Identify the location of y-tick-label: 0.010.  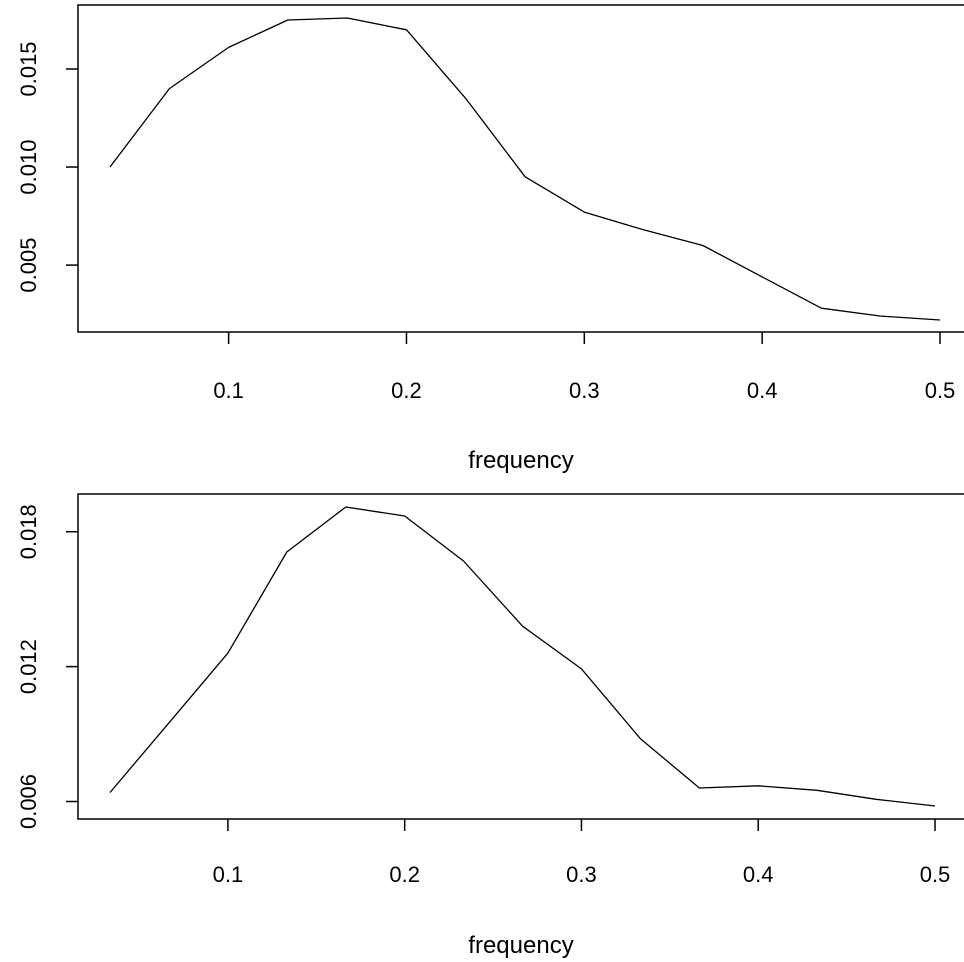
(28, 167).